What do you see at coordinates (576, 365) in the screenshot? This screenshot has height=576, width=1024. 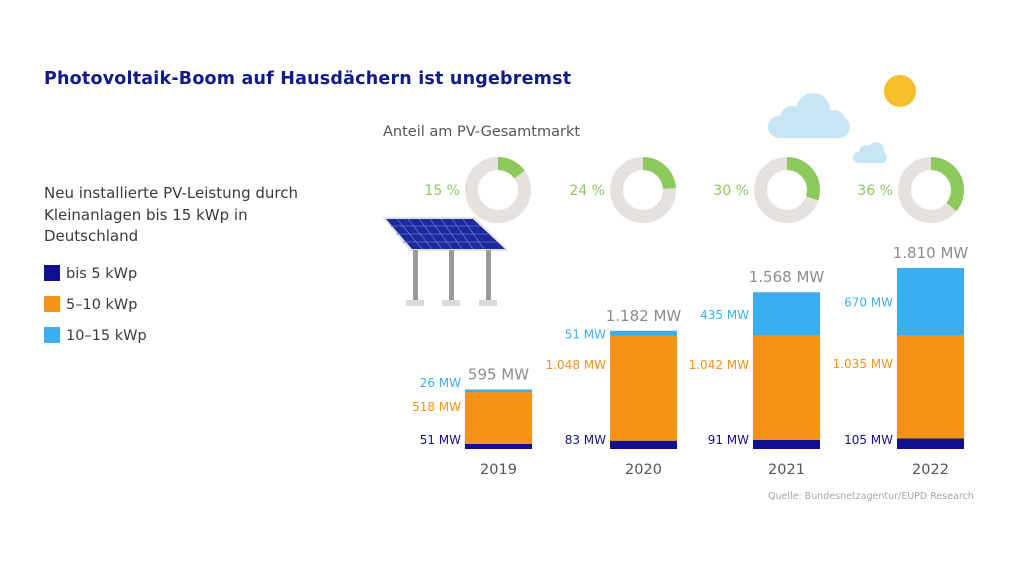 I see `data-label: 1.048 MW` at bounding box center [576, 365].